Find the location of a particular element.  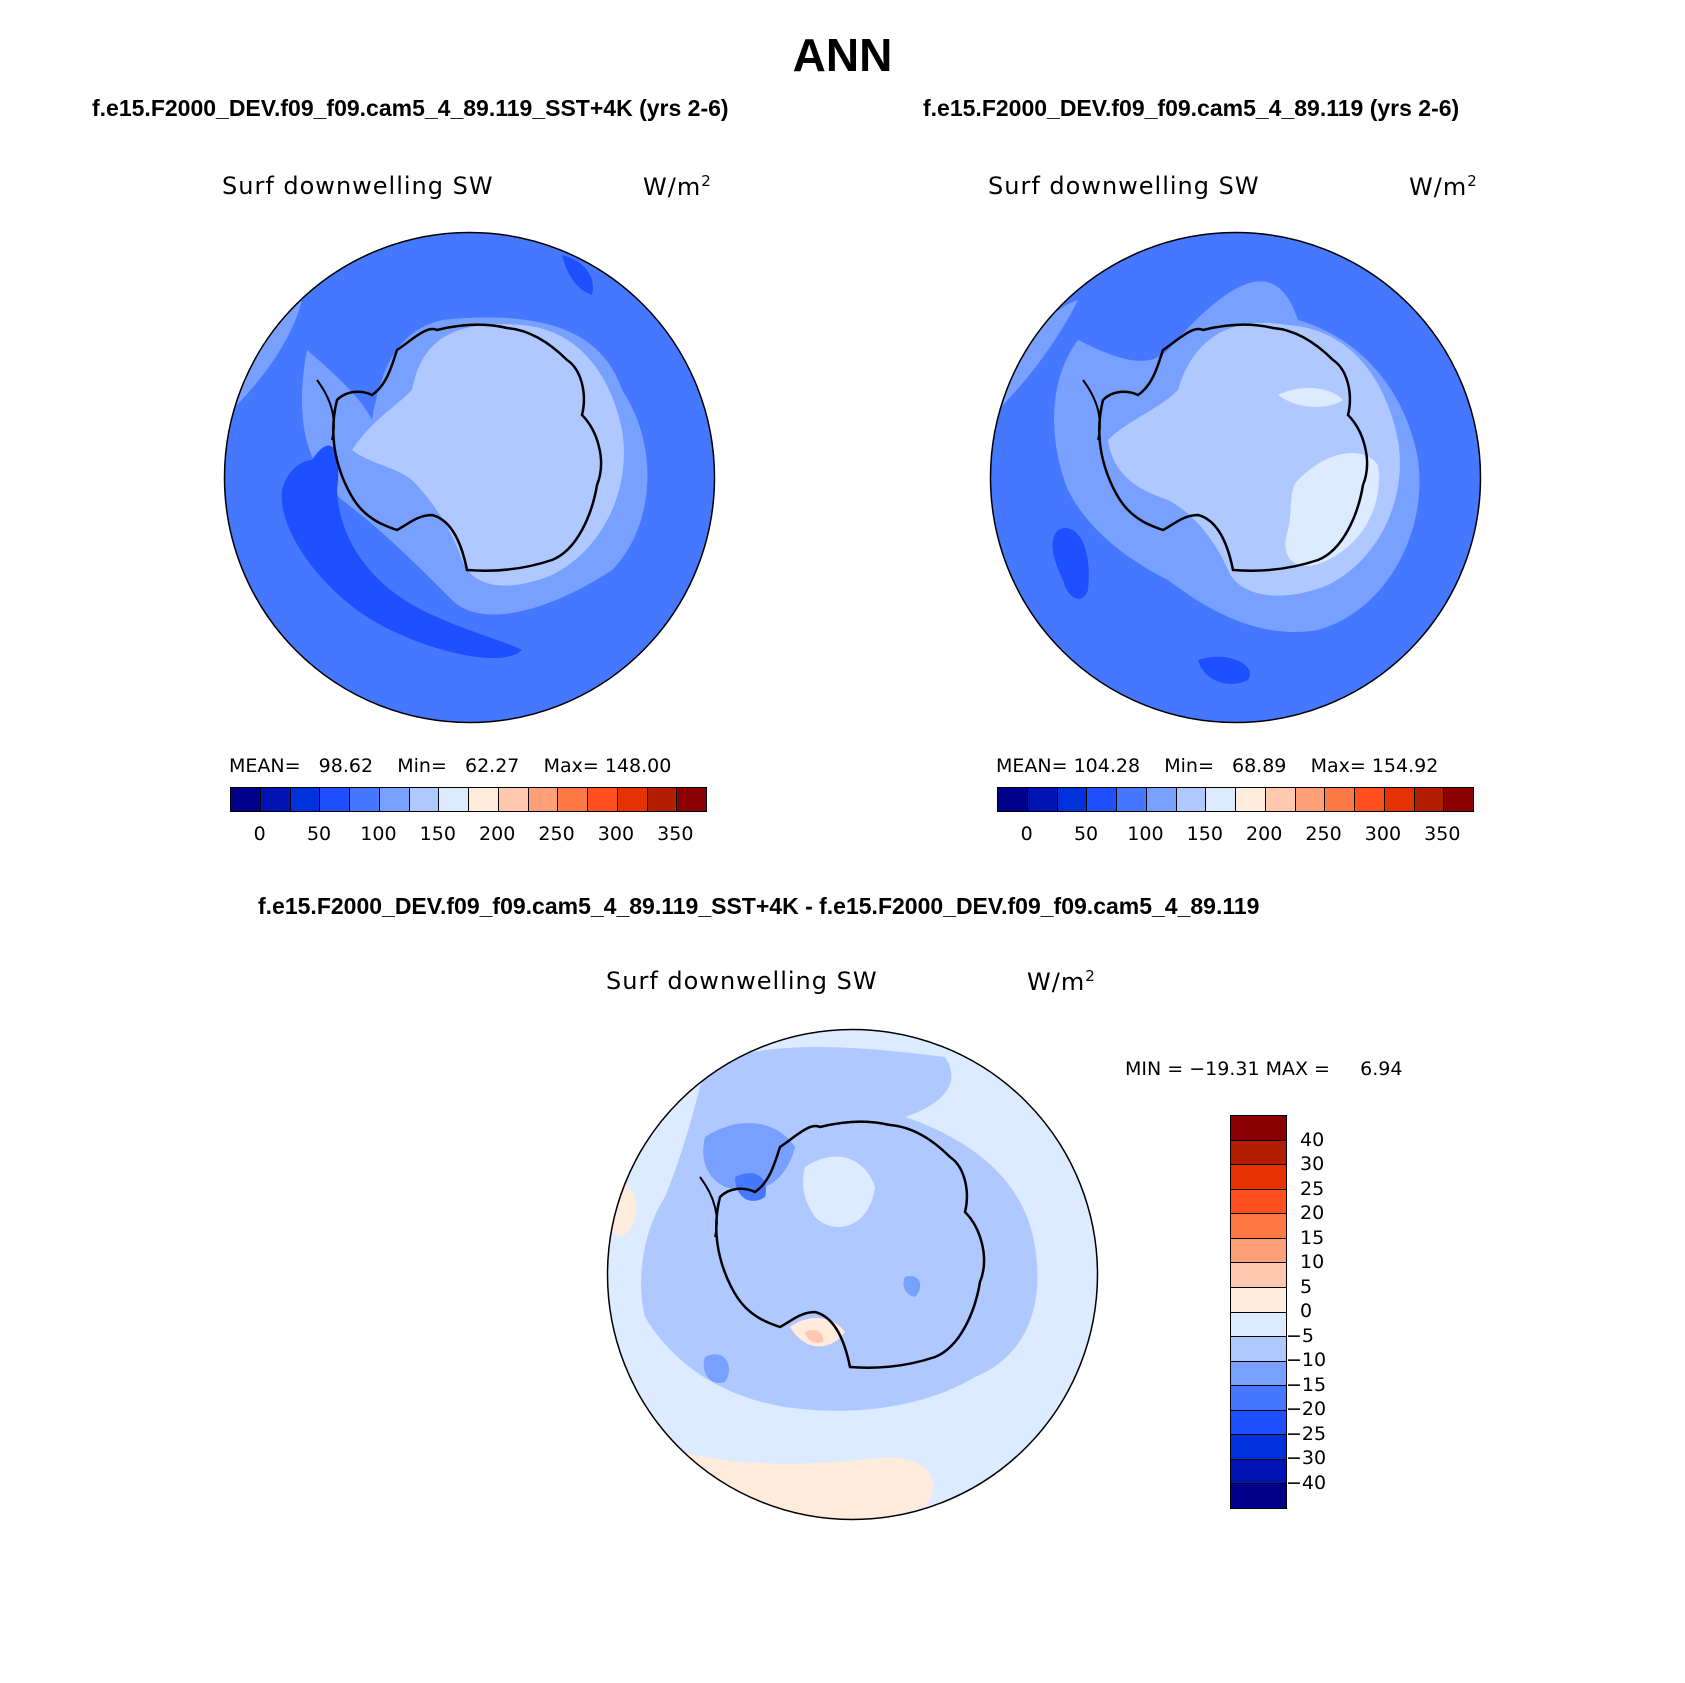

panel-1-stats: MEAN= 98.62 Min= 62.27 Max= 148.00 is located at coordinates (450, 766).